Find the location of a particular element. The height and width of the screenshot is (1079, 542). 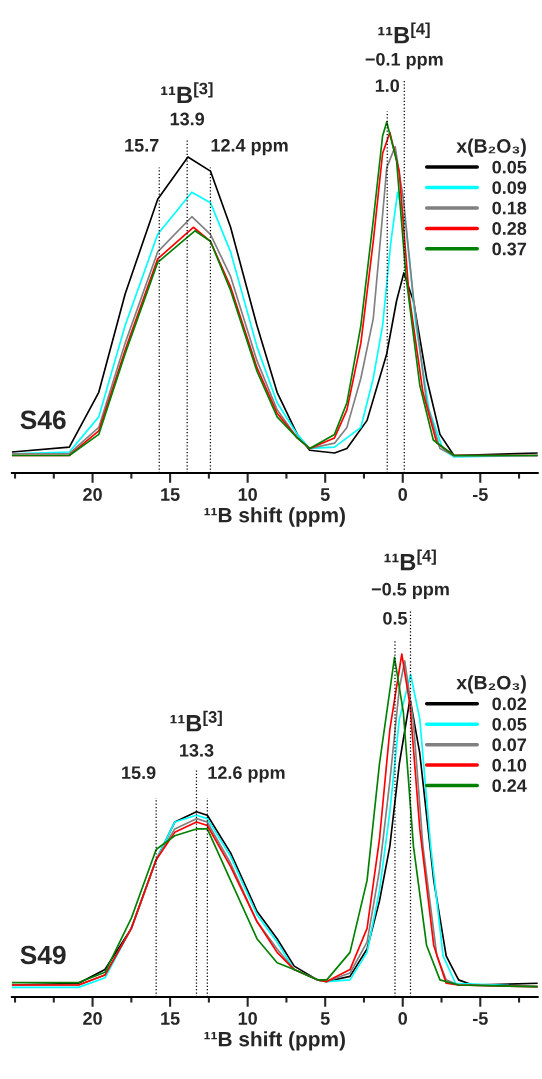

ref-line-label: 1.0 is located at coordinates (387, 86).